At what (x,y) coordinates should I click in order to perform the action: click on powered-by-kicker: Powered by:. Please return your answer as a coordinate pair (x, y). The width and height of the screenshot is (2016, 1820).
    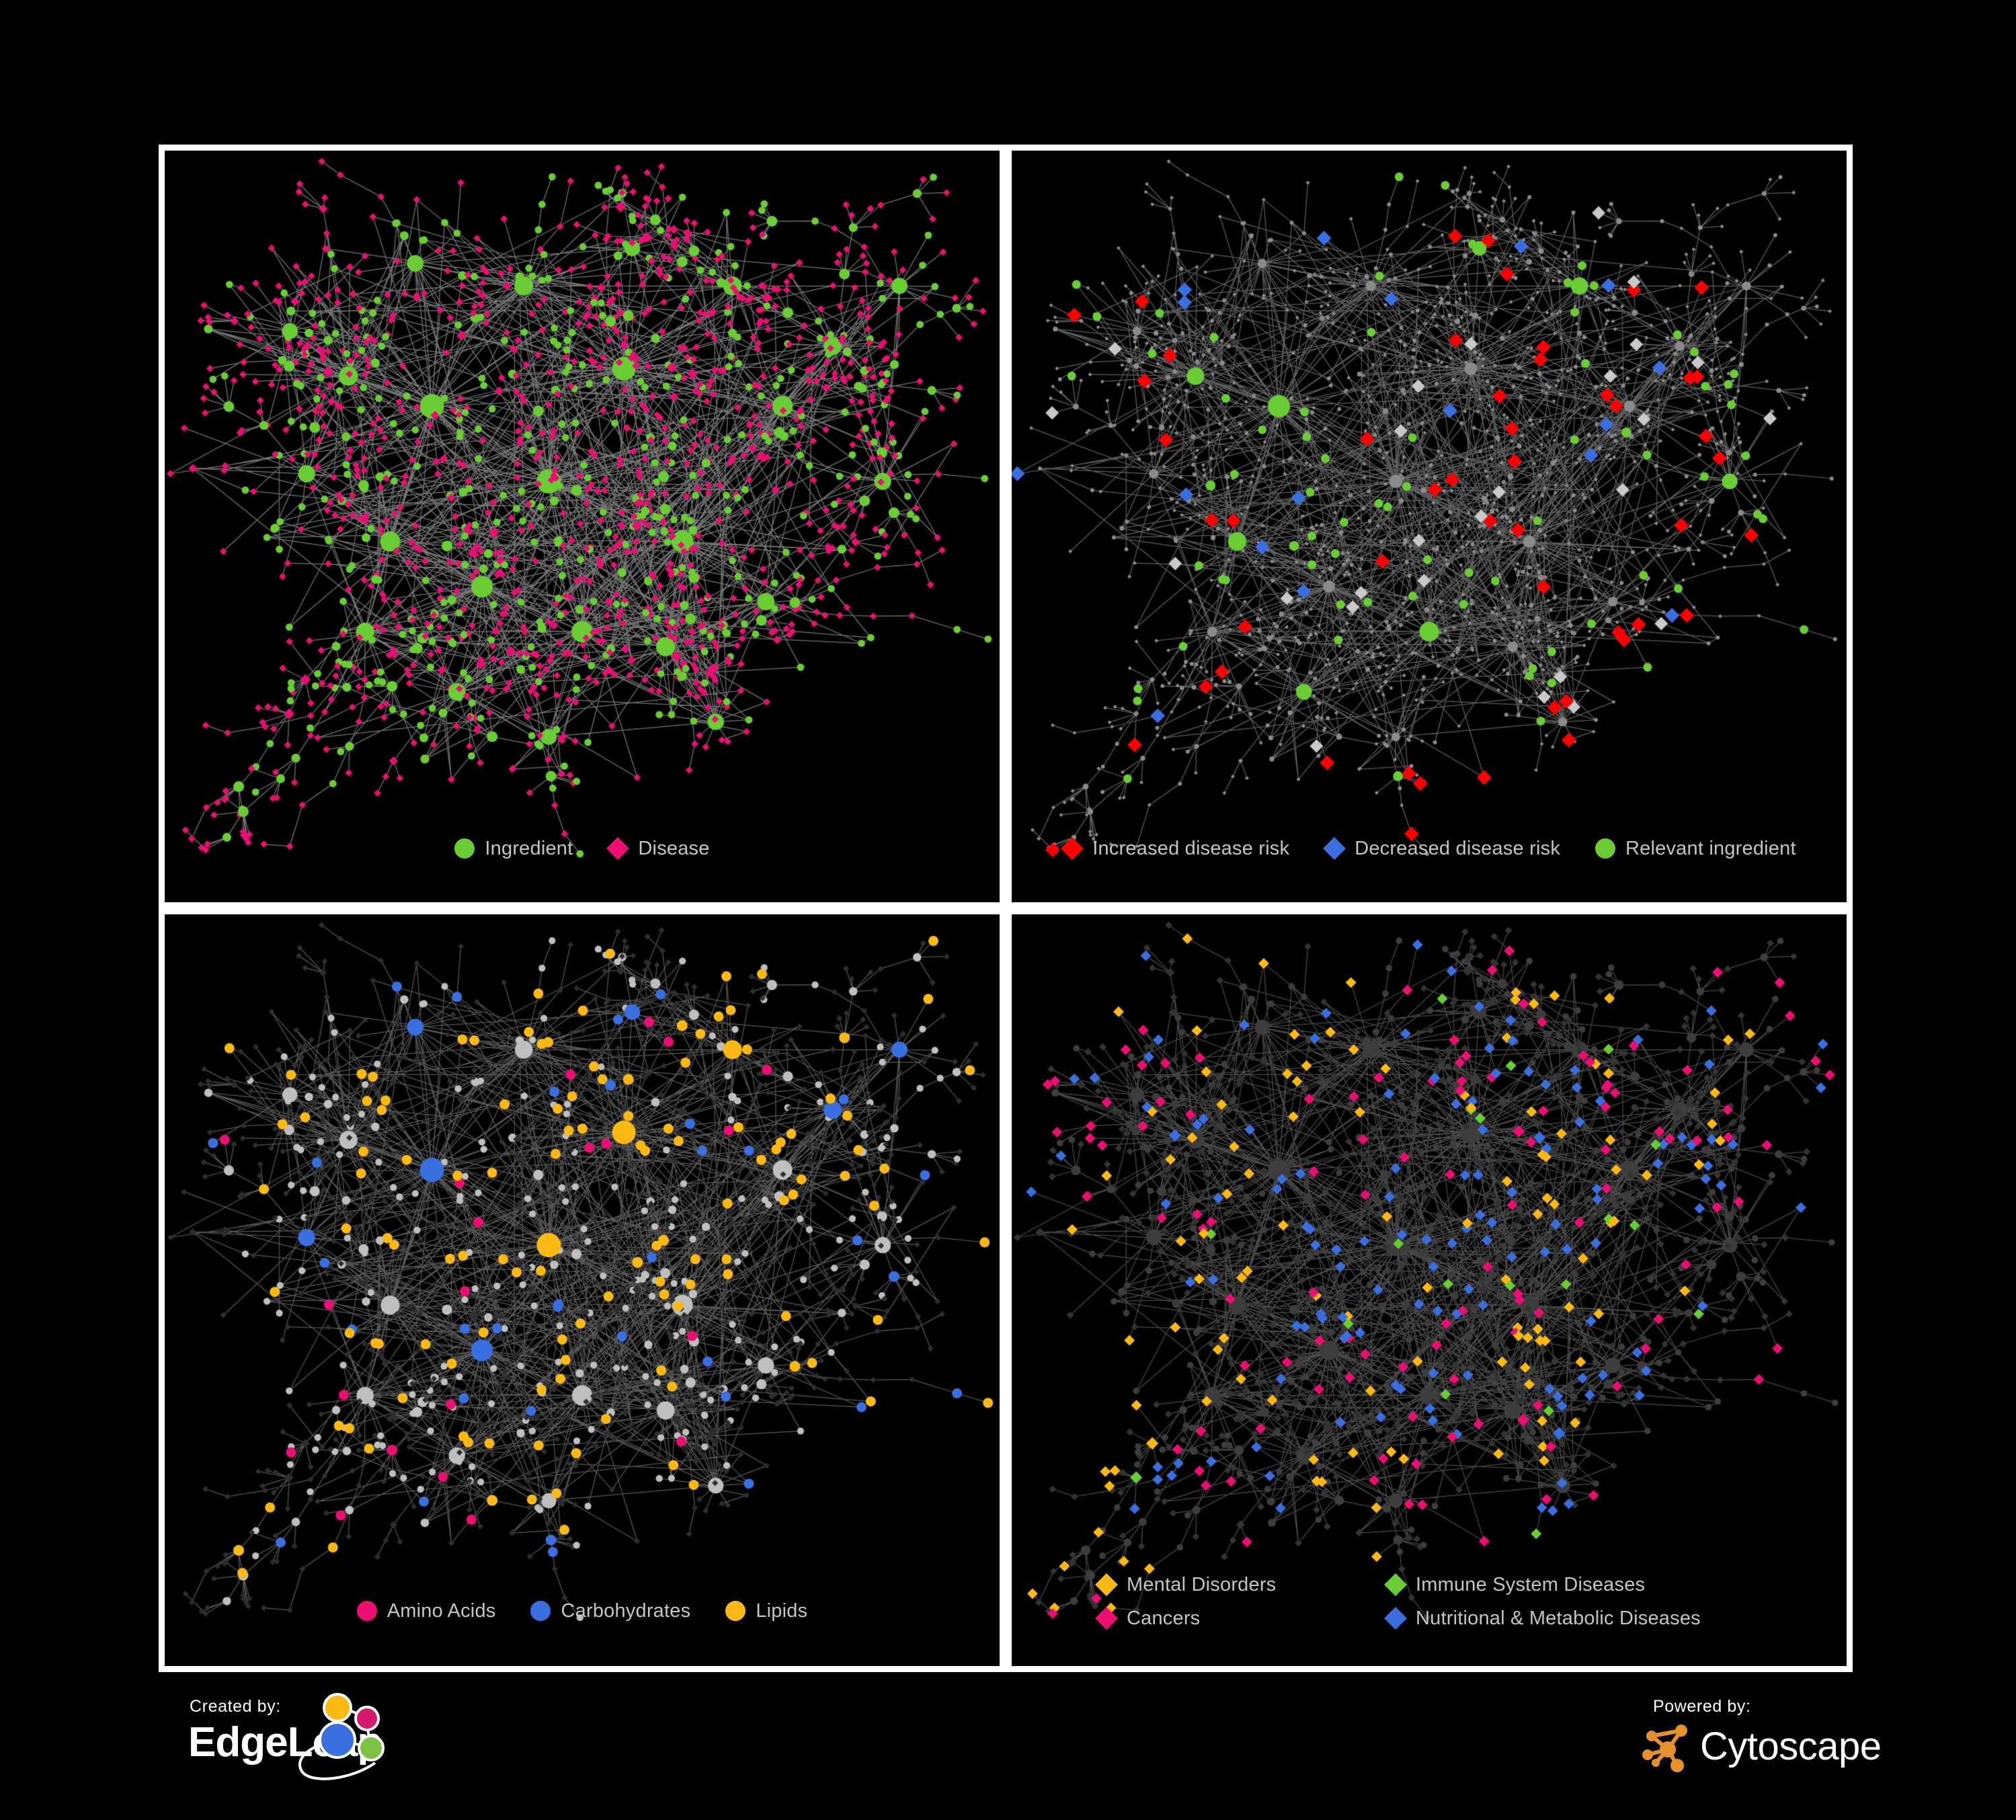
    Looking at the image, I should click on (1702, 1706).